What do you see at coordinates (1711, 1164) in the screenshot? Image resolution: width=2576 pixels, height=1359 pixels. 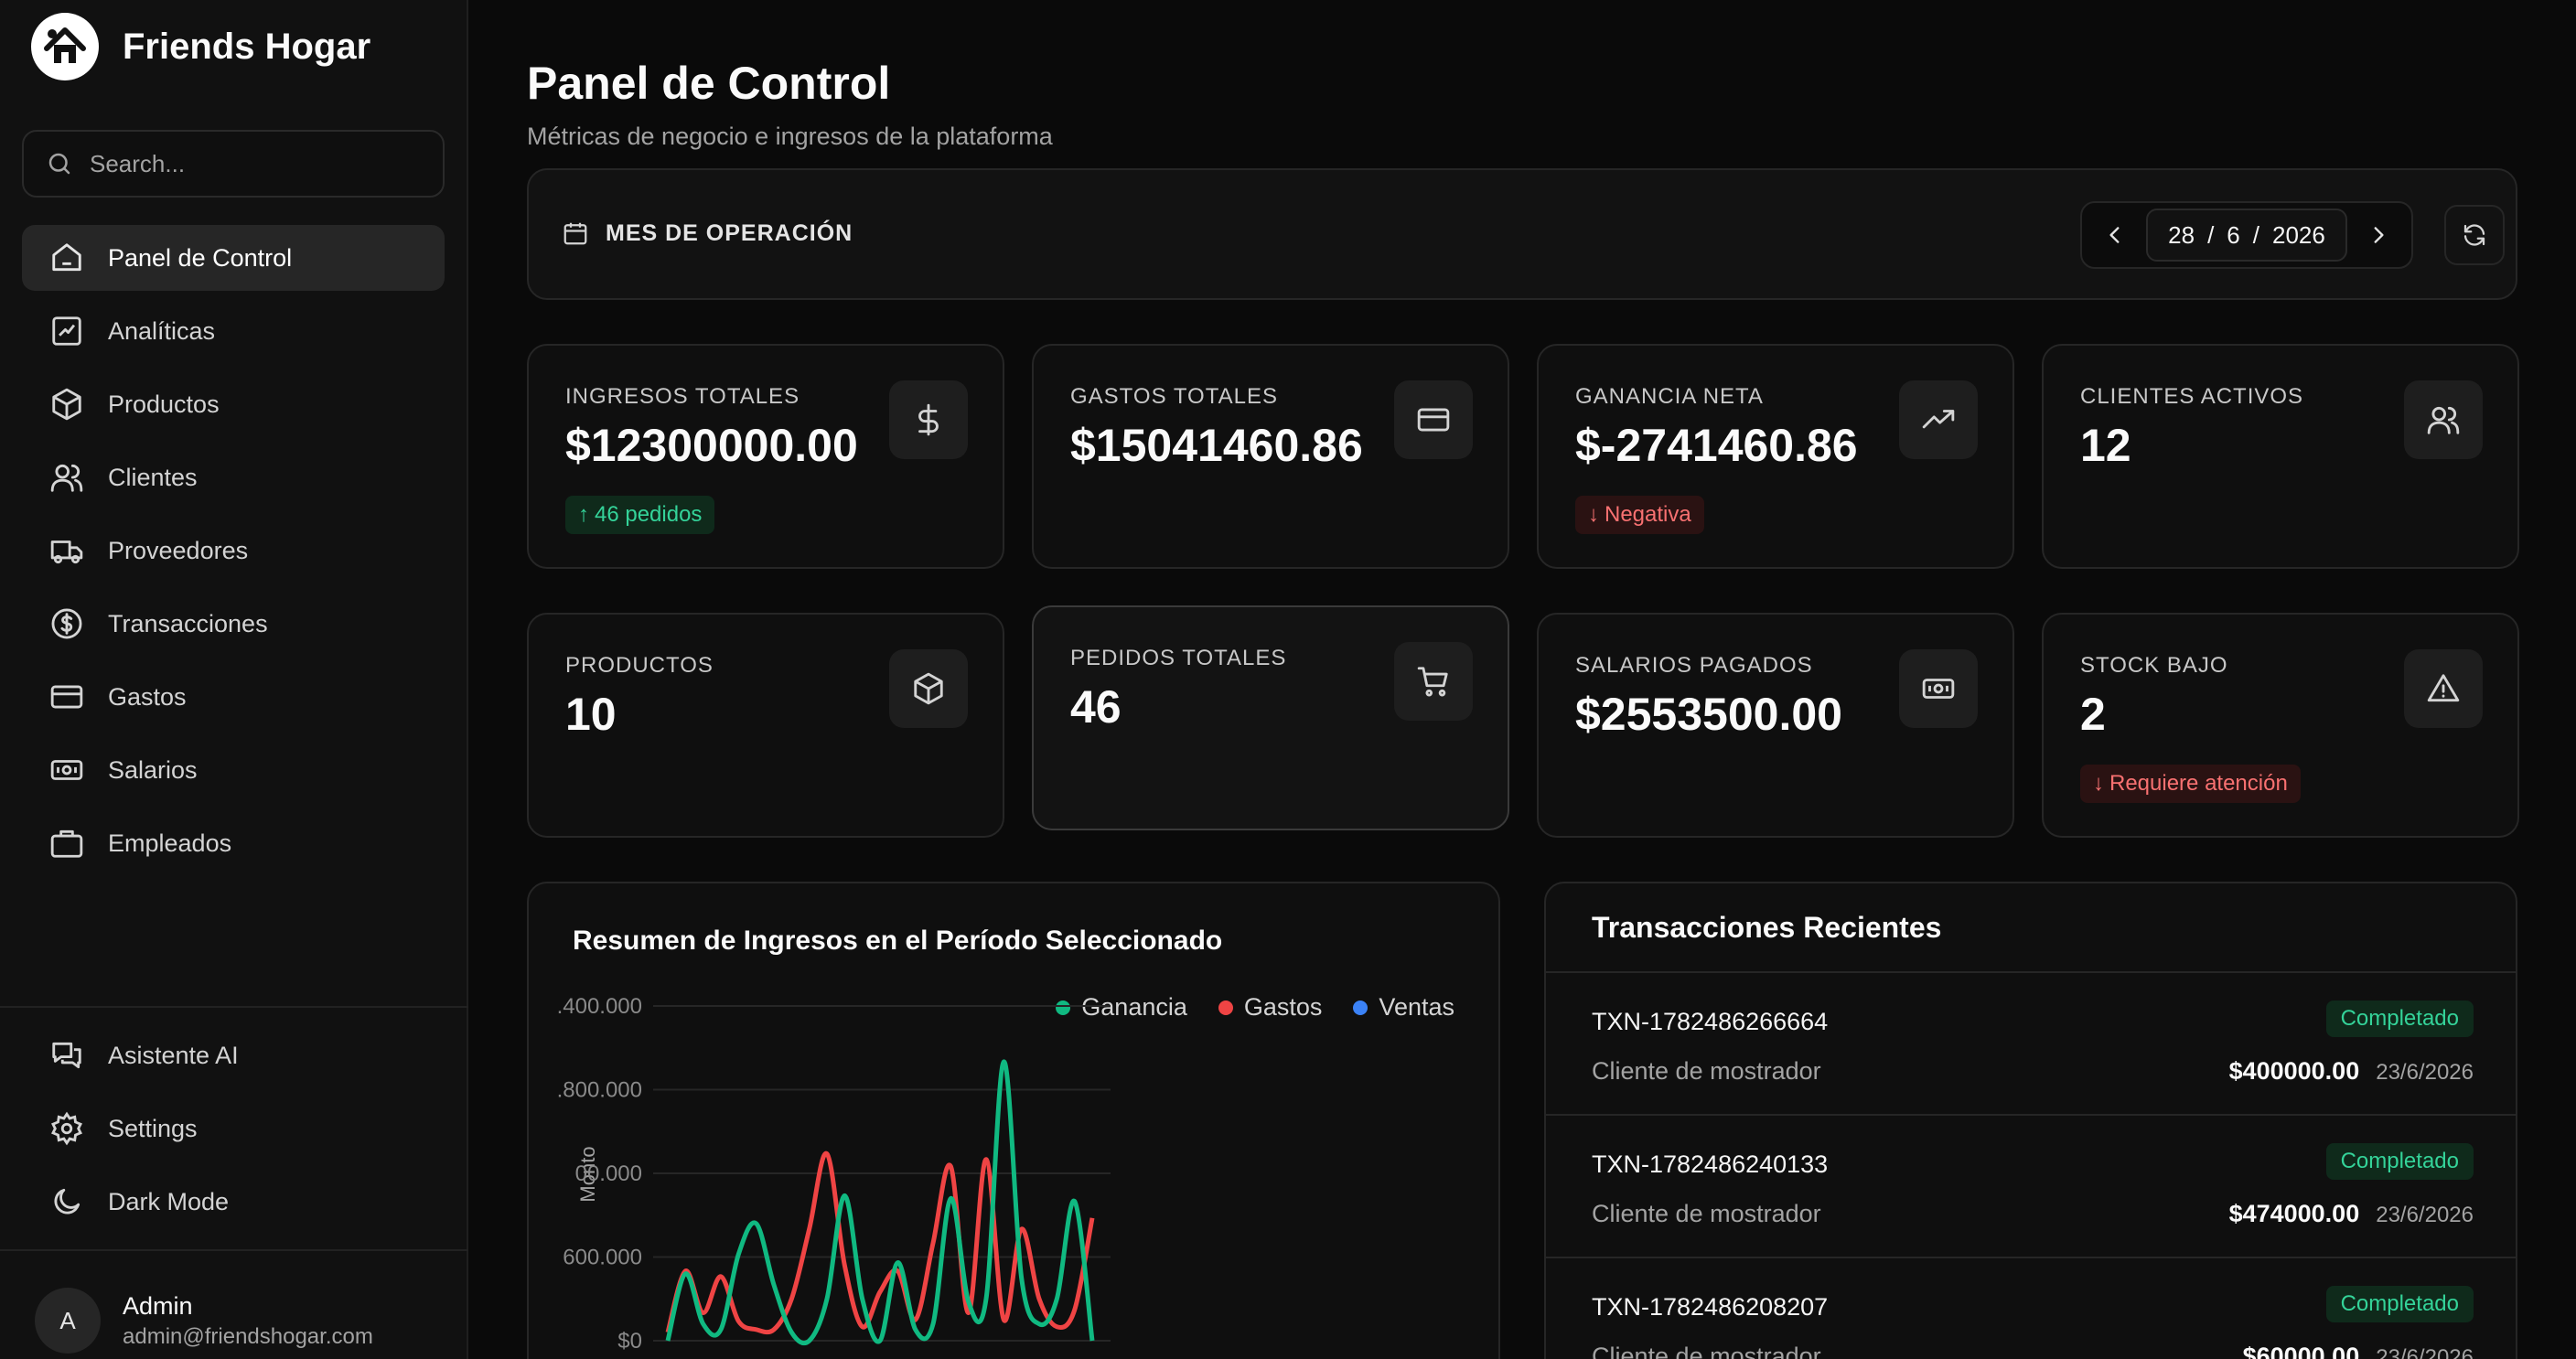 I see `transaction-id: TXN-1782486240133` at bounding box center [1711, 1164].